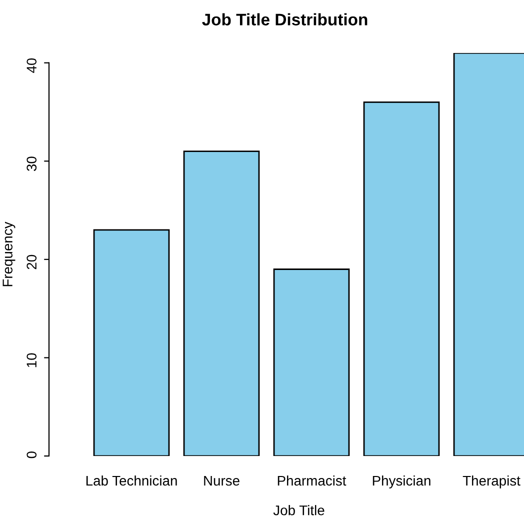 The height and width of the screenshot is (523, 524). Describe the element at coordinates (31, 455) in the screenshot. I see `y-tick-label: 0` at that location.